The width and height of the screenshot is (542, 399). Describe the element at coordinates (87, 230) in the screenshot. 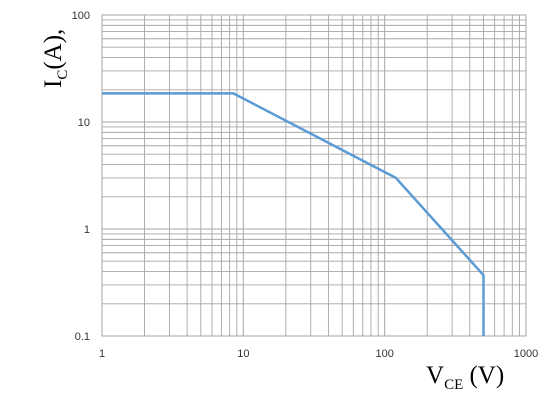

I see `y-tick-label: 1` at that location.